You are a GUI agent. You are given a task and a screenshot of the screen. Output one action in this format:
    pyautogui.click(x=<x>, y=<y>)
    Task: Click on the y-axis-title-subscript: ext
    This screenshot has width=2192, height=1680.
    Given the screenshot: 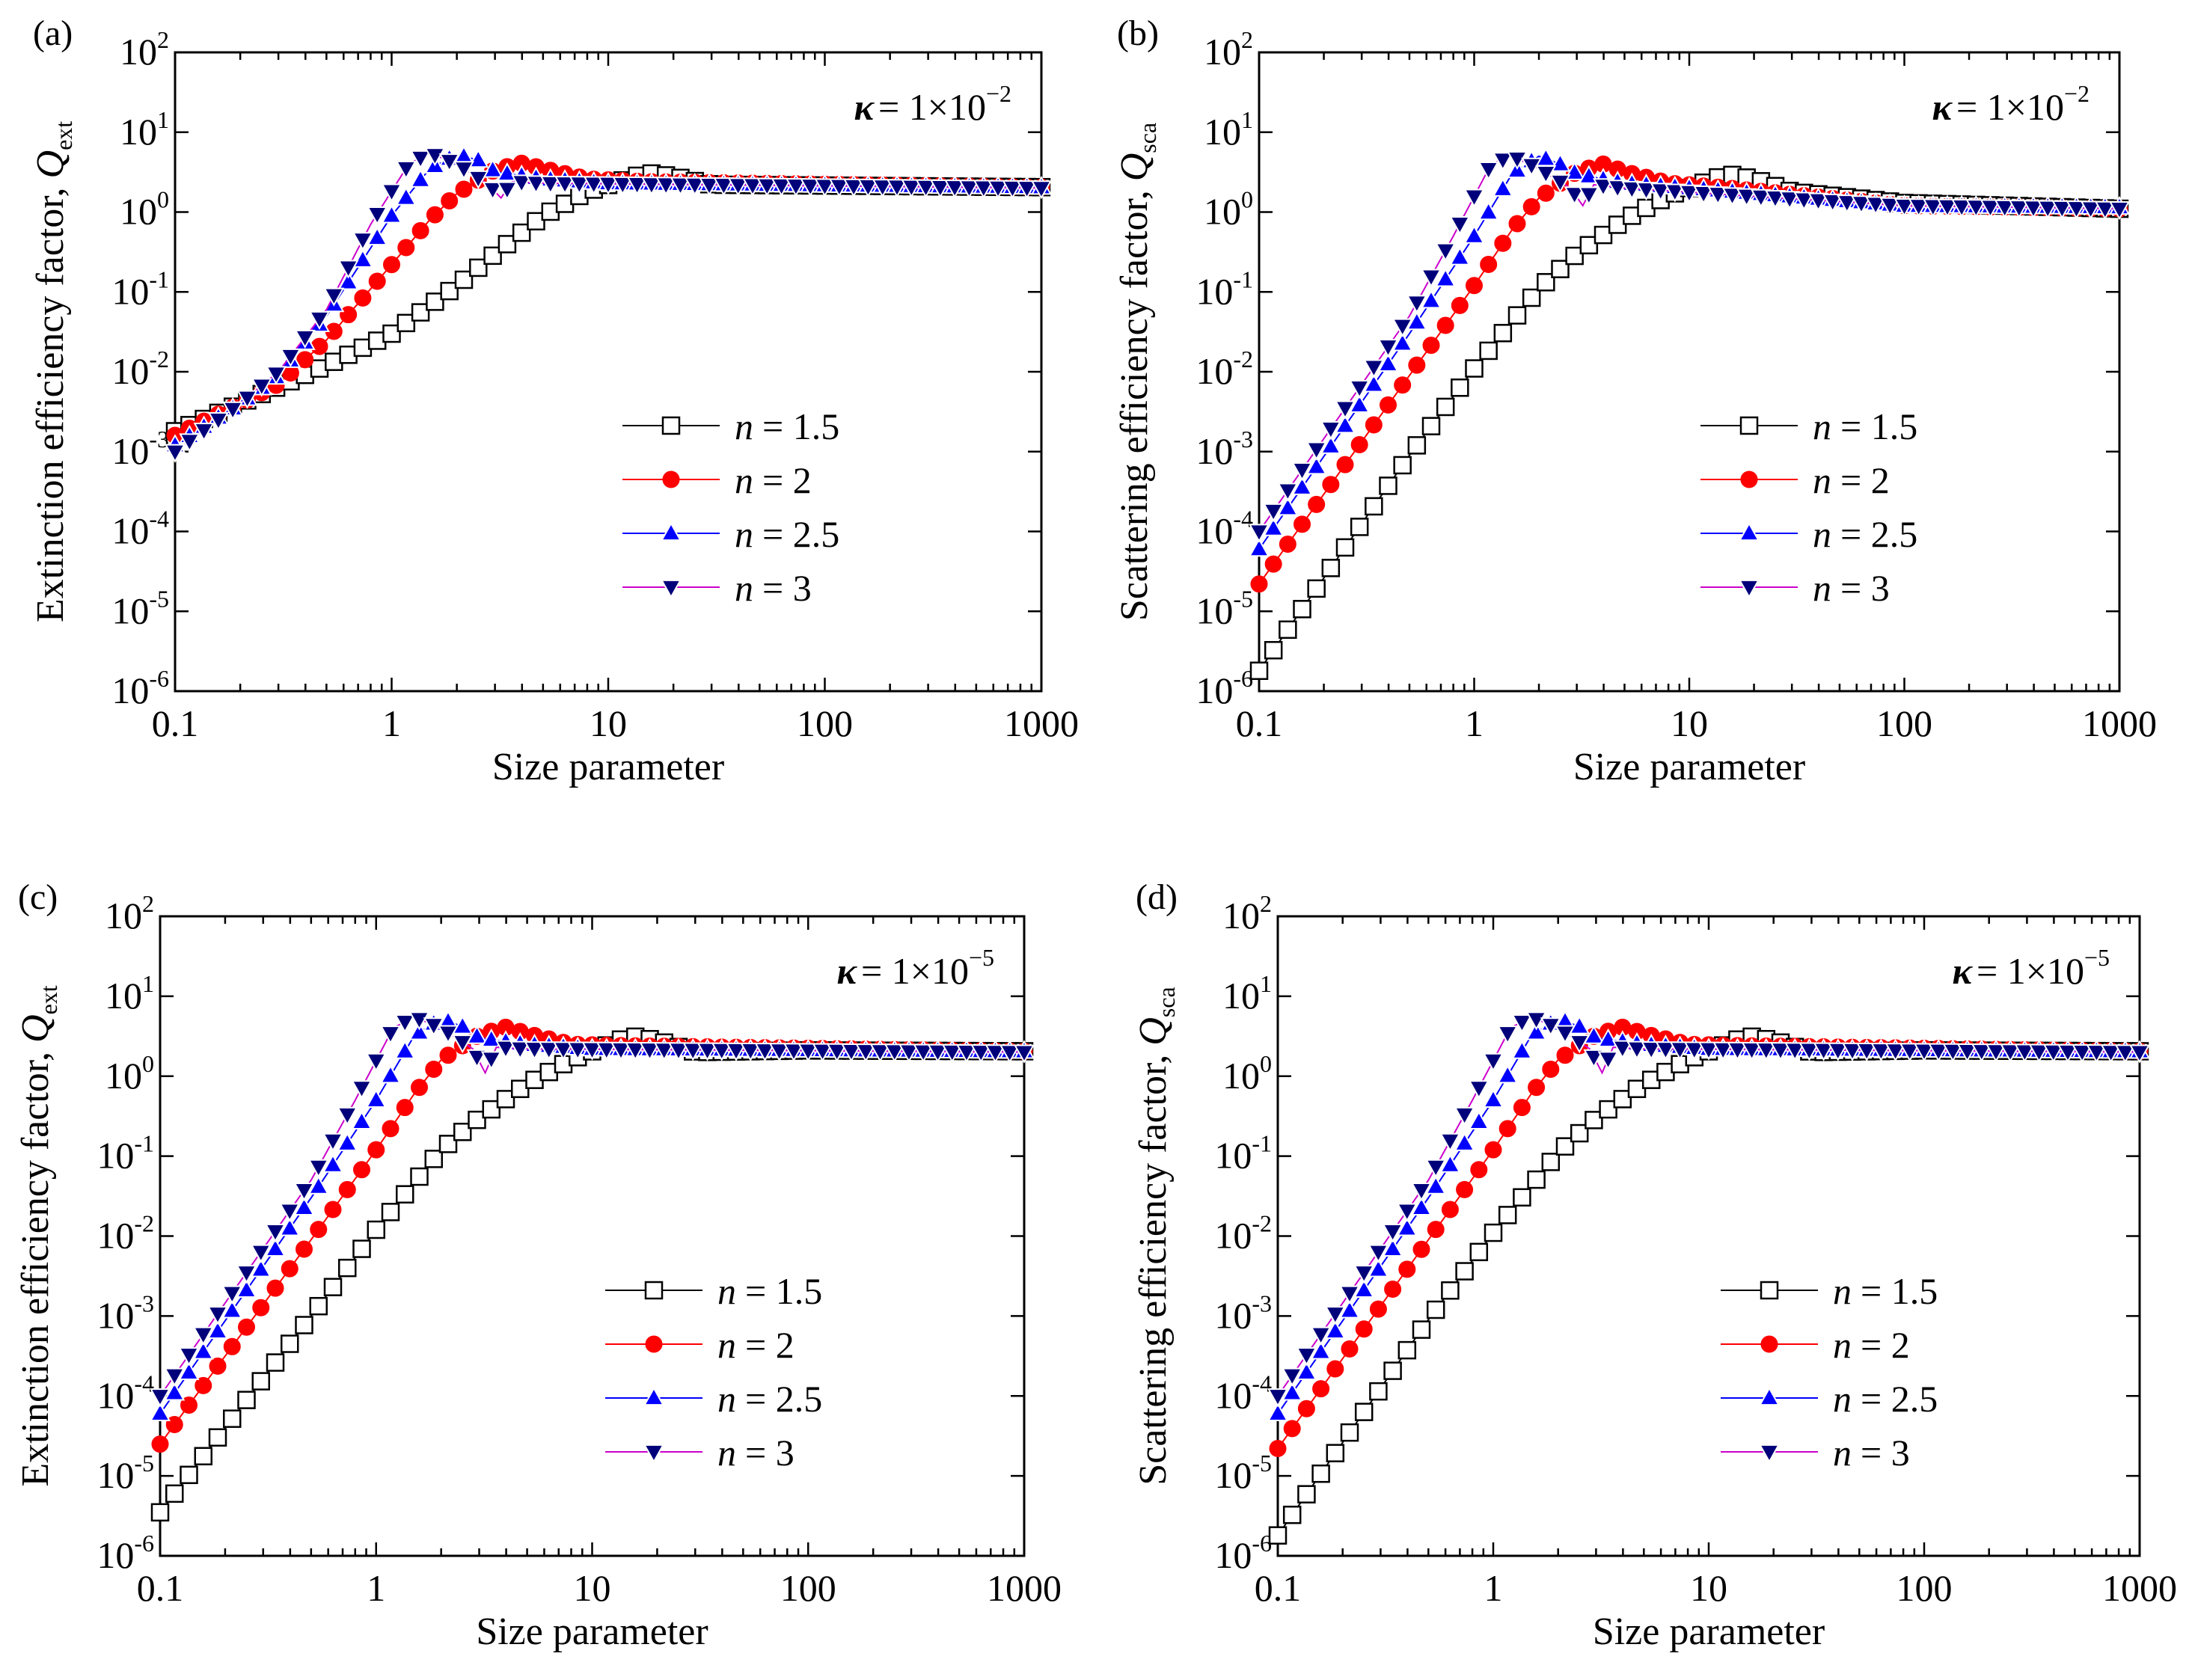 What is the action you would take?
    pyautogui.click(x=48, y=999)
    